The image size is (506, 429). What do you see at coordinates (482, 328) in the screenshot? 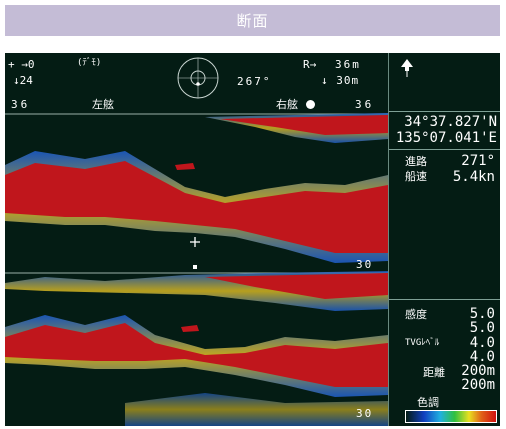
I see `gain-value-b: 5.0` at bounding box center [482, 328].